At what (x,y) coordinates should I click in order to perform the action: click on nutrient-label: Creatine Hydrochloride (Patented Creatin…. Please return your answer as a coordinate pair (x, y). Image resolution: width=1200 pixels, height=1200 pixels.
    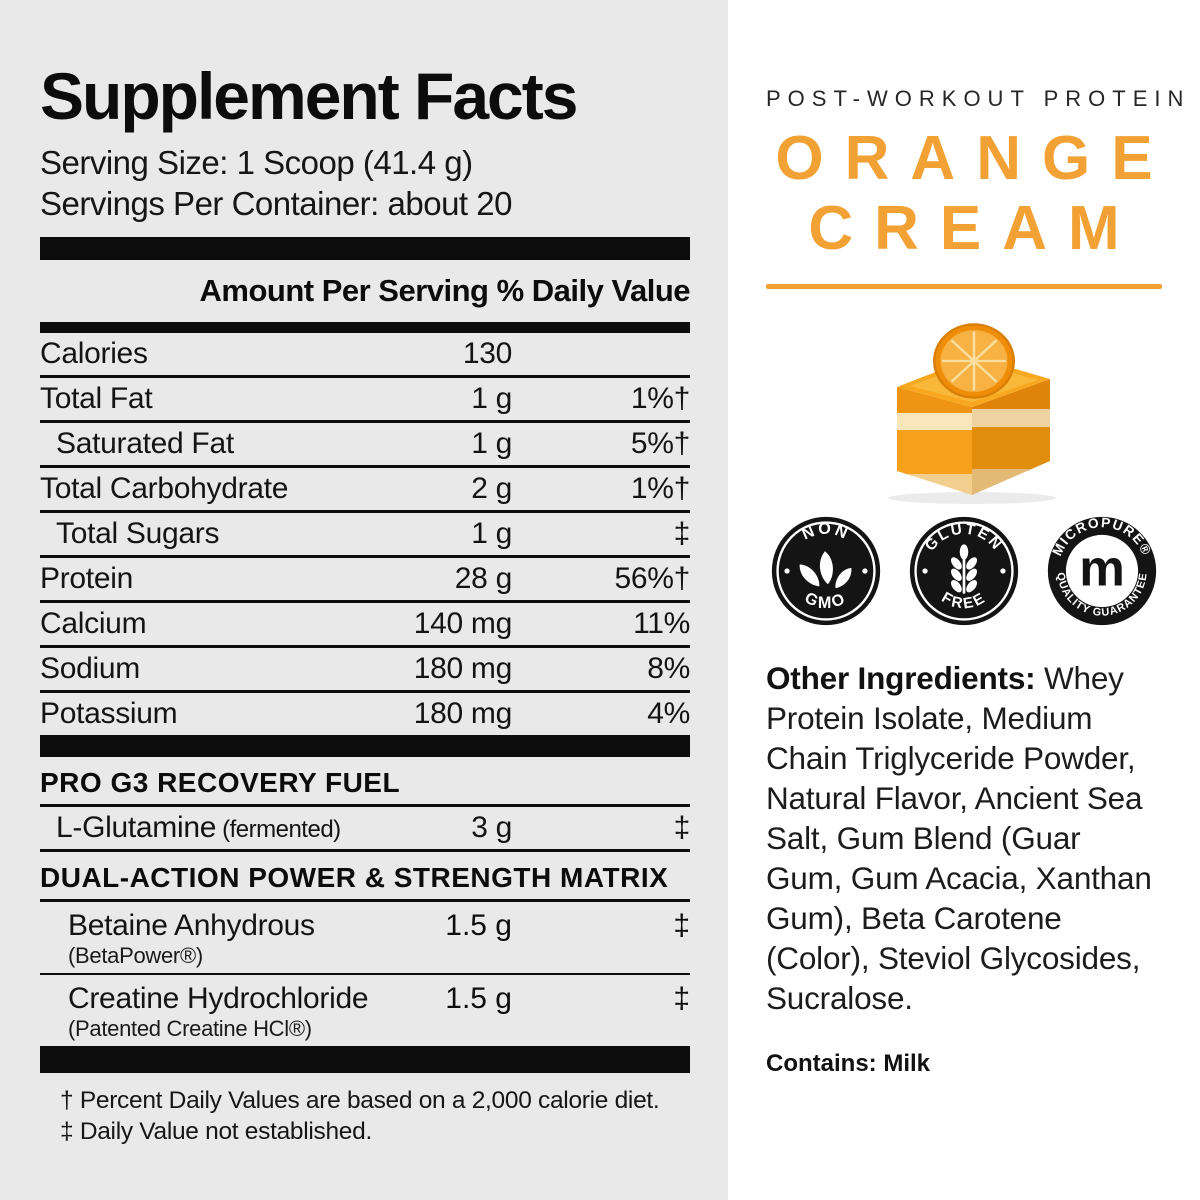
    Looking at the image, I should click on (216, 1011).